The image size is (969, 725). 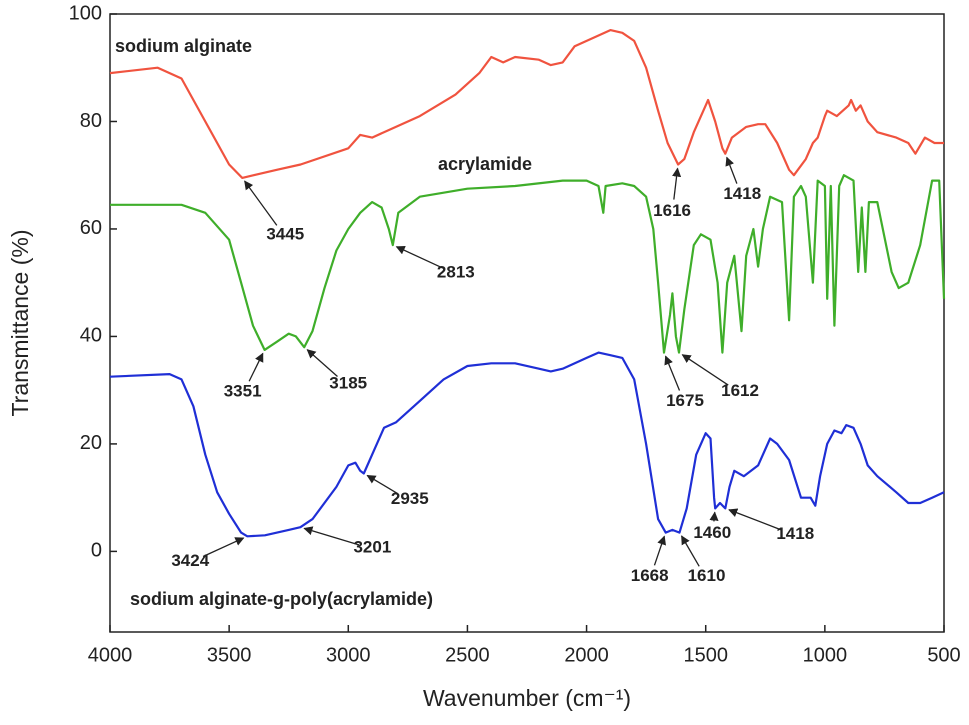 What do you see at coordinates (672, 210) in the screenshot?
I see `annotation-label: 1616` at bounding box center [672, 210].